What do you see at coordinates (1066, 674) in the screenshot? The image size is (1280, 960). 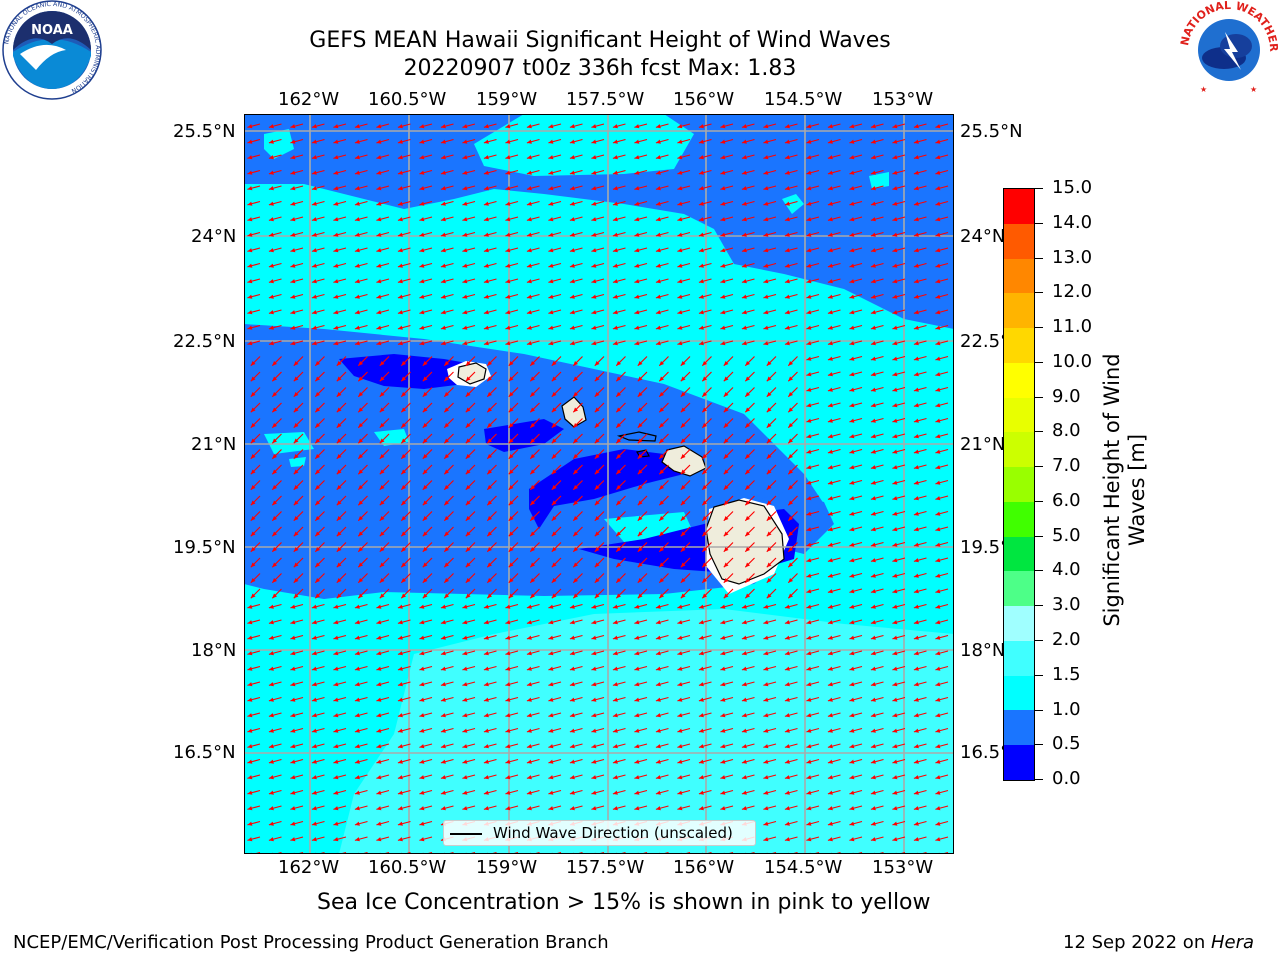 I see `colorbar-tick-label: 1.5` at bounding box center [1066, 674].